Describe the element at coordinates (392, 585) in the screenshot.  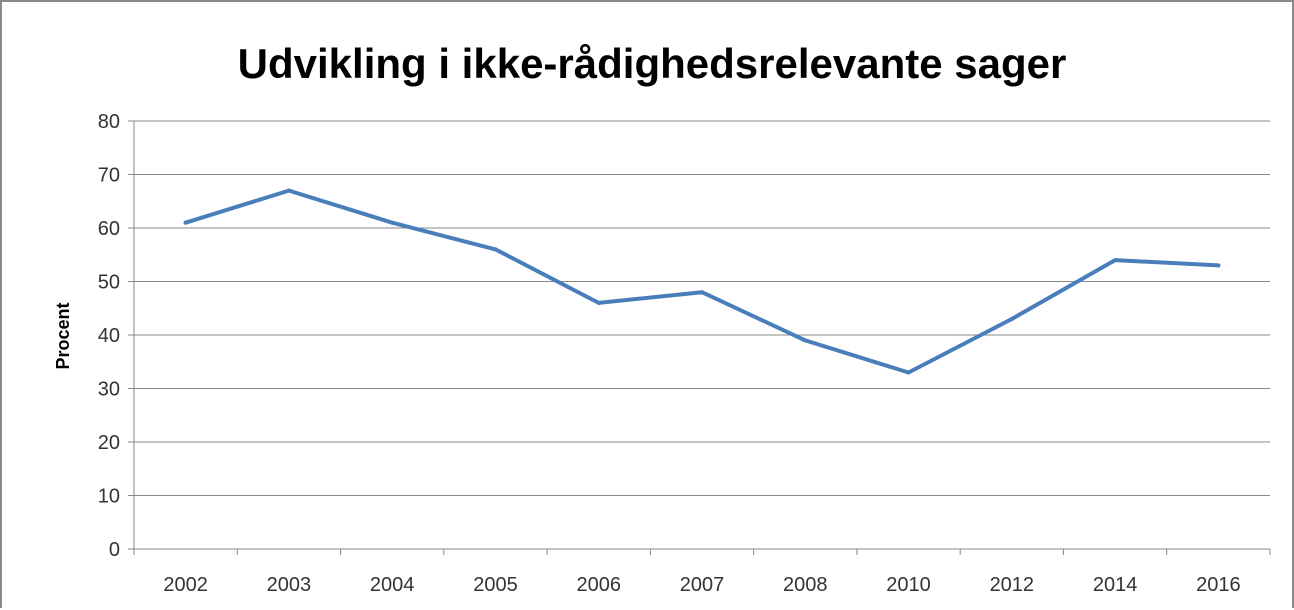
I see `x-tick-label: 2004` at that location.